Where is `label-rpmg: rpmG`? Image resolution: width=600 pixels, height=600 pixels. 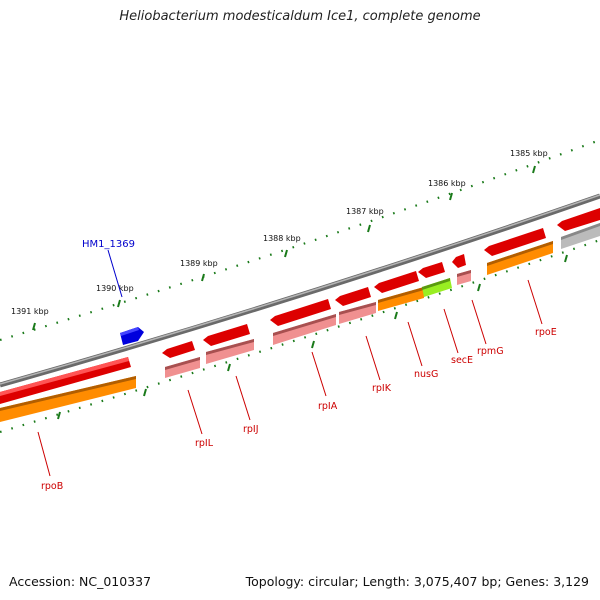 label-rpmg: rpmG is located at coordinates (490, 351).